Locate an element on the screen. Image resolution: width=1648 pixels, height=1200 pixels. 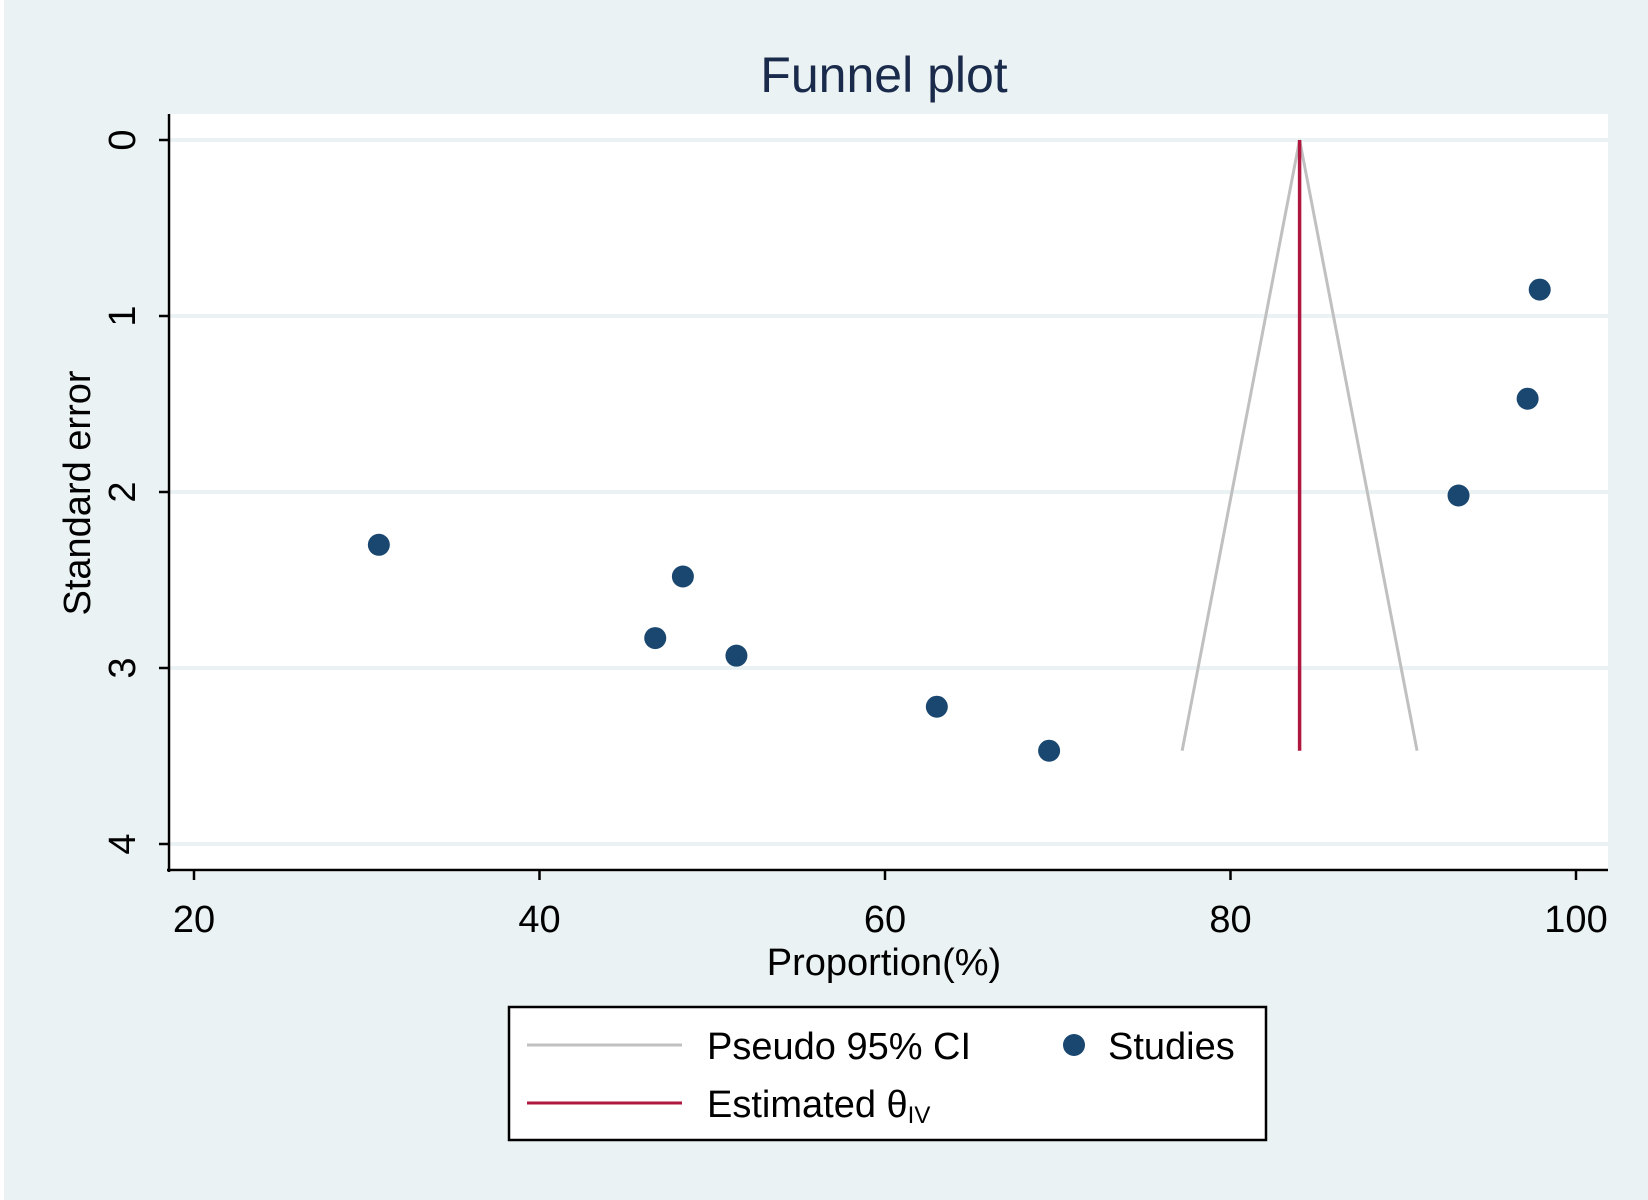
legend-estimate-label: Estimated θIV is located at coordinates (818, 1106).